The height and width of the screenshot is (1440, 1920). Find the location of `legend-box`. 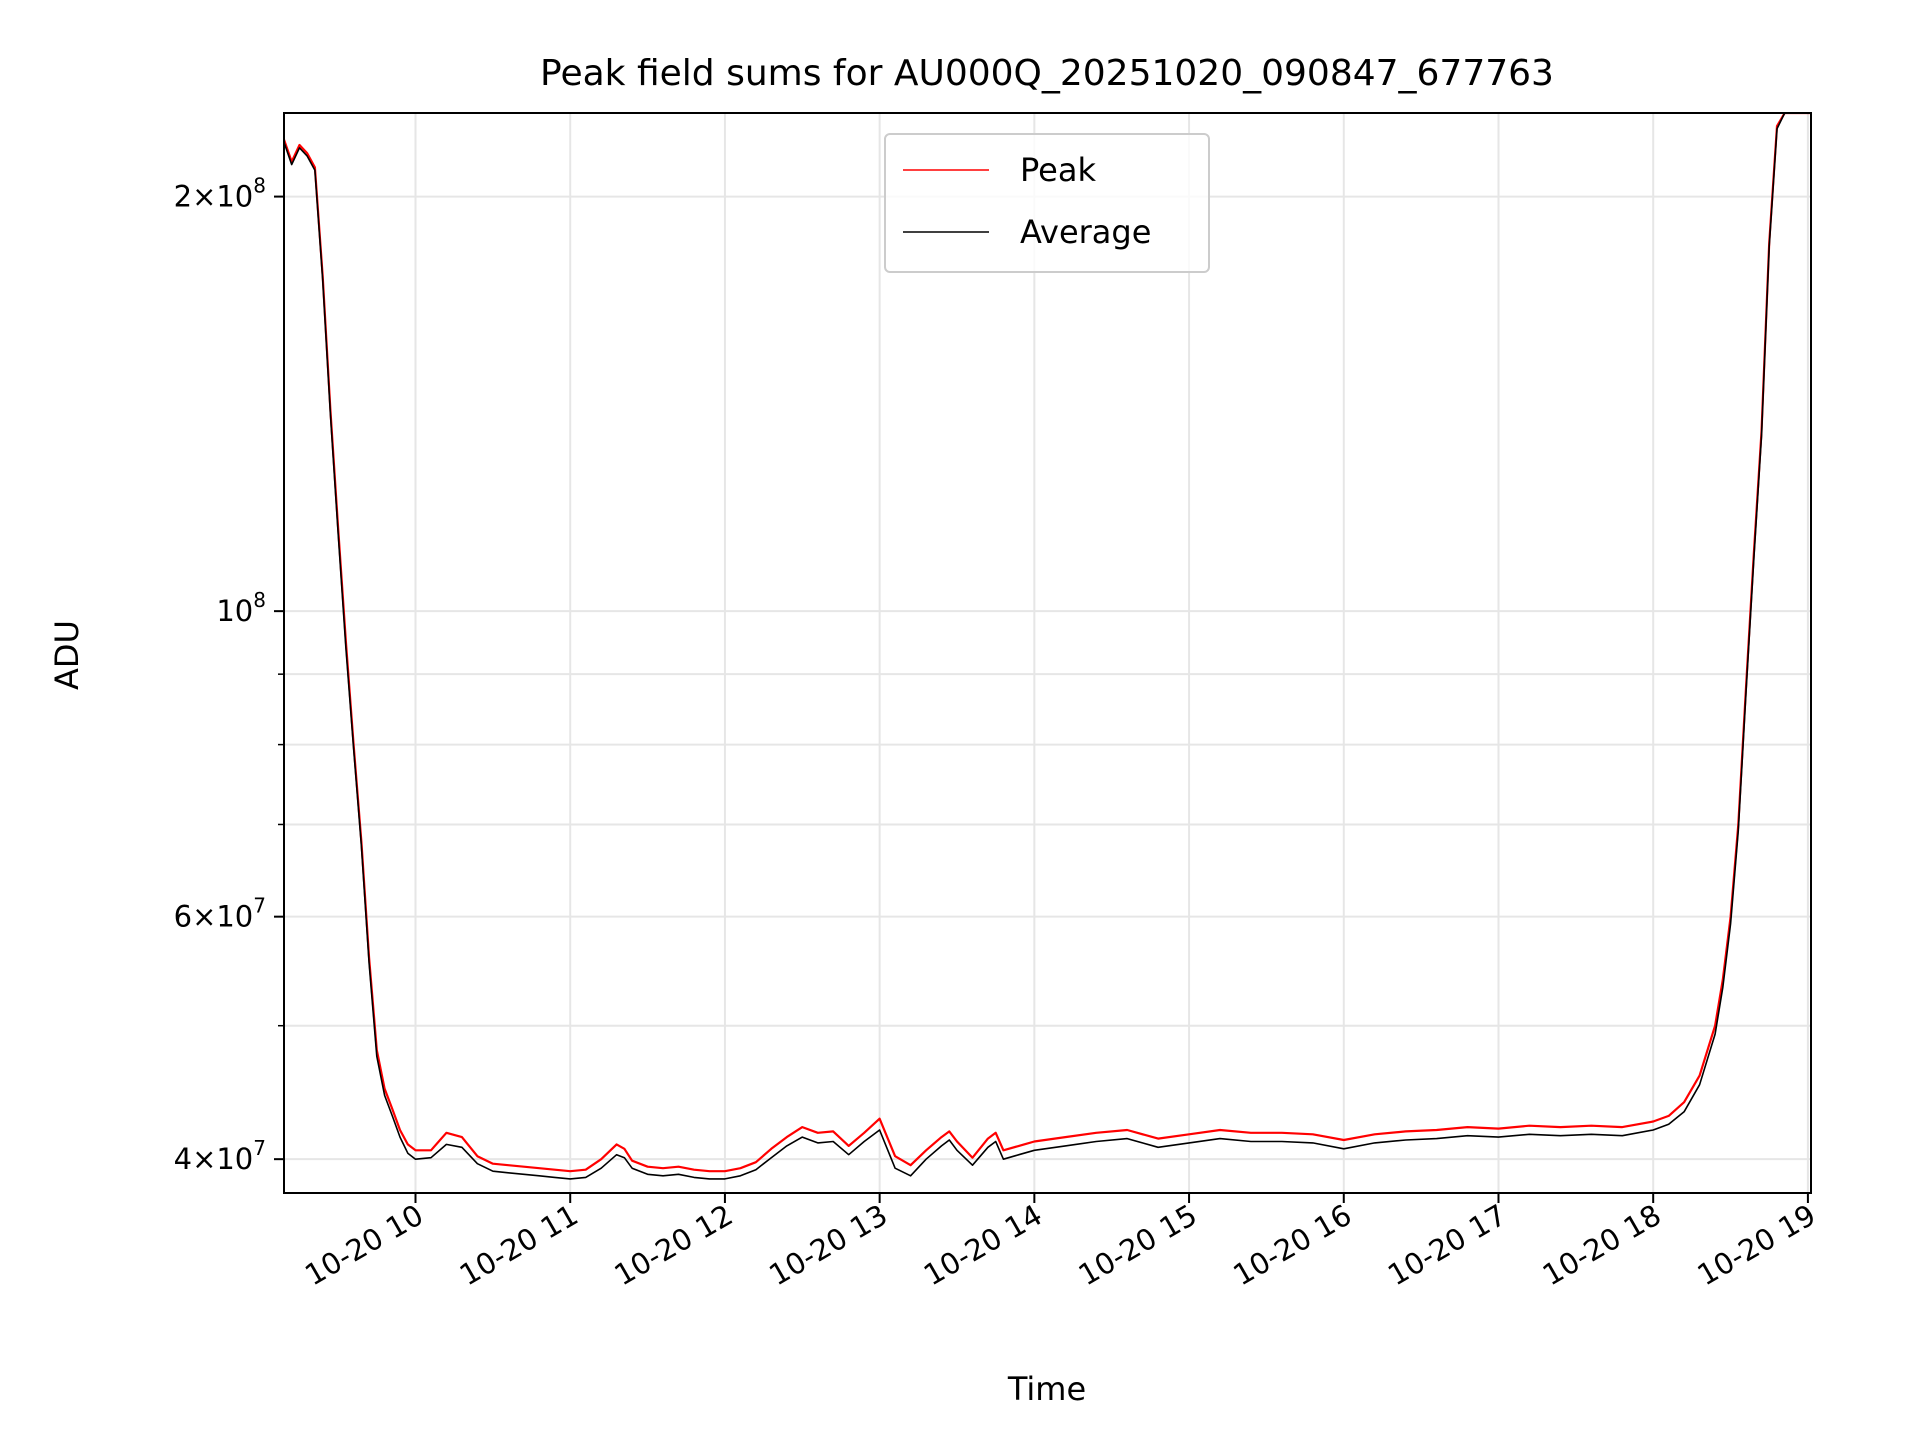

legend-box is located at coordinates (1047, 203).